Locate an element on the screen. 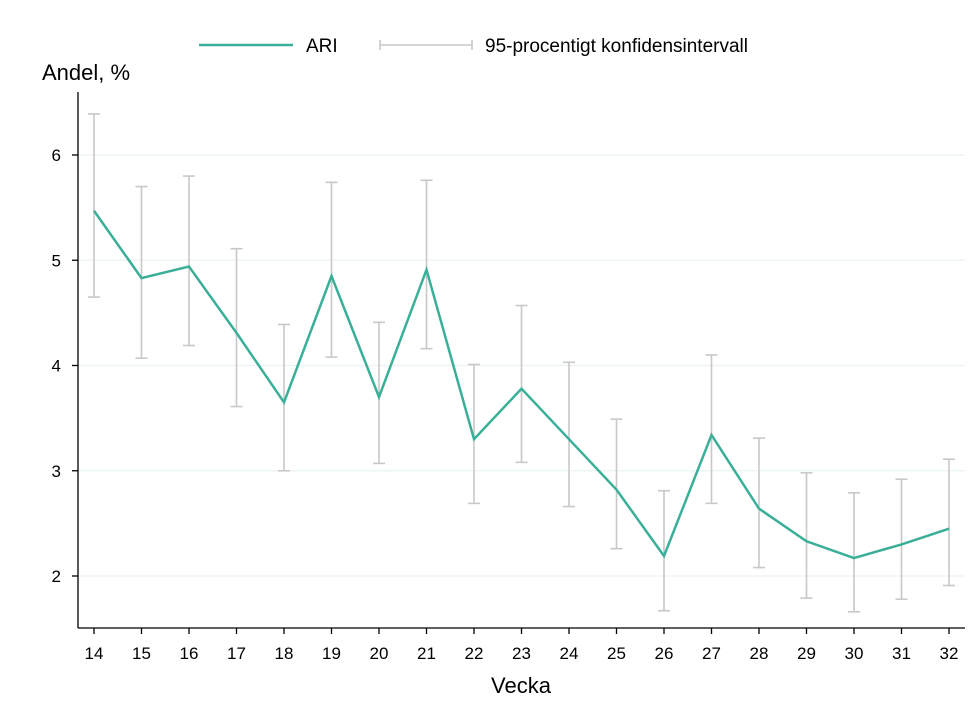  y-tick-label-5: 5 is located at coordinates (56, 260).